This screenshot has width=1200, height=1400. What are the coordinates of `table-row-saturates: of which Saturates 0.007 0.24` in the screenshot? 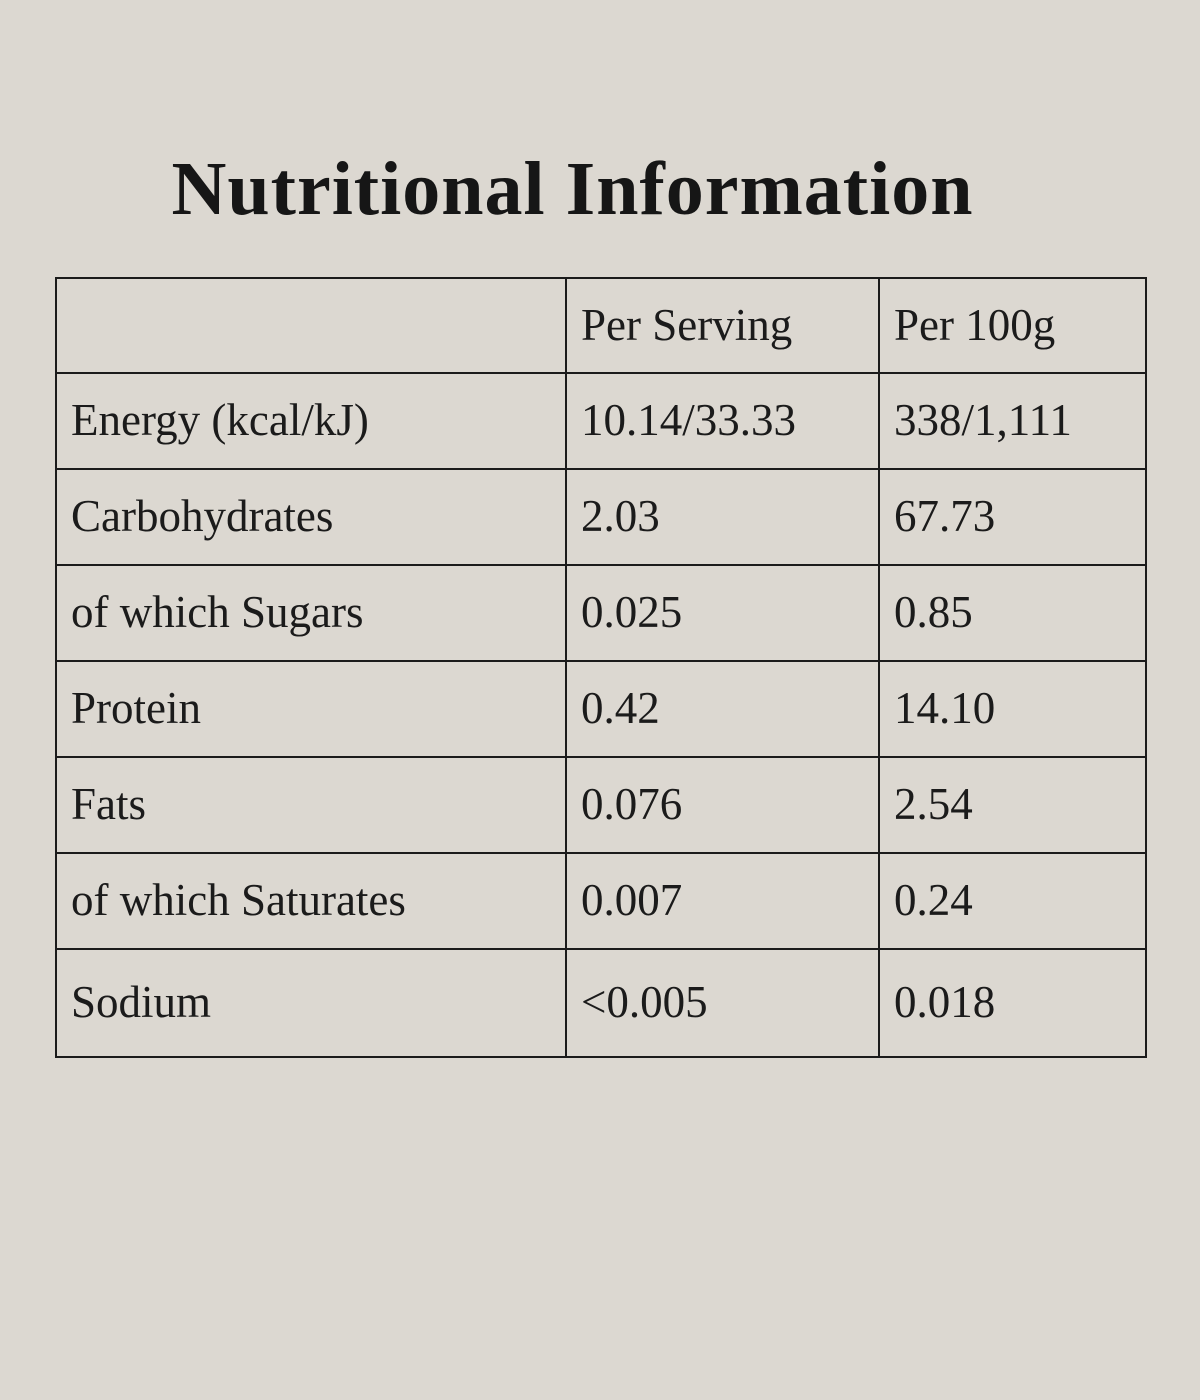 It's located at (601, 901).